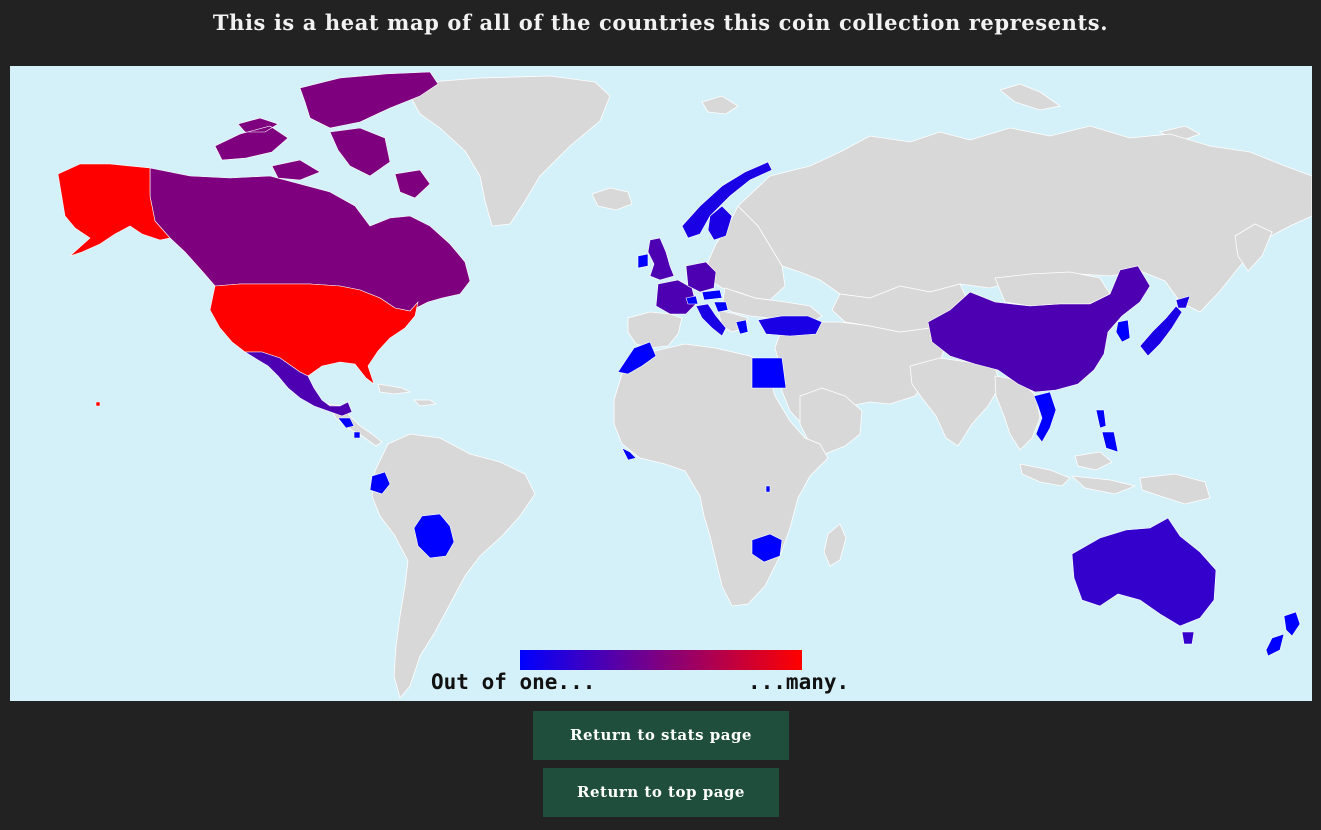 The image size is (1321, 830). Describe the element at coordinates (346, 423) in the screenshot. I see `country-guatemala` at that location.